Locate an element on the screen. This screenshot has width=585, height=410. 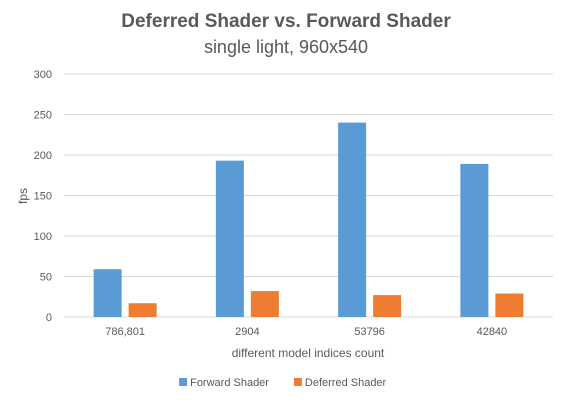
legend-label-deferred-shader: Deferred Shader is located at coordinates (346, 383).